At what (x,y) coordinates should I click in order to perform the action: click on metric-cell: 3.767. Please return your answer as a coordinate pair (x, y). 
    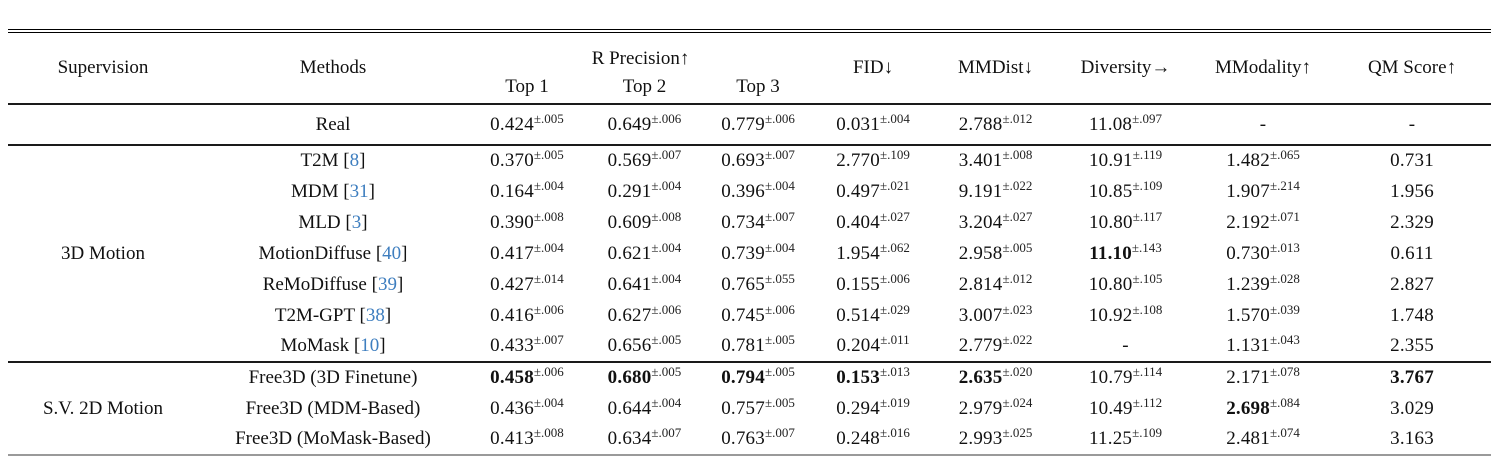
    Looking at the image, I should click on (1412, 377).